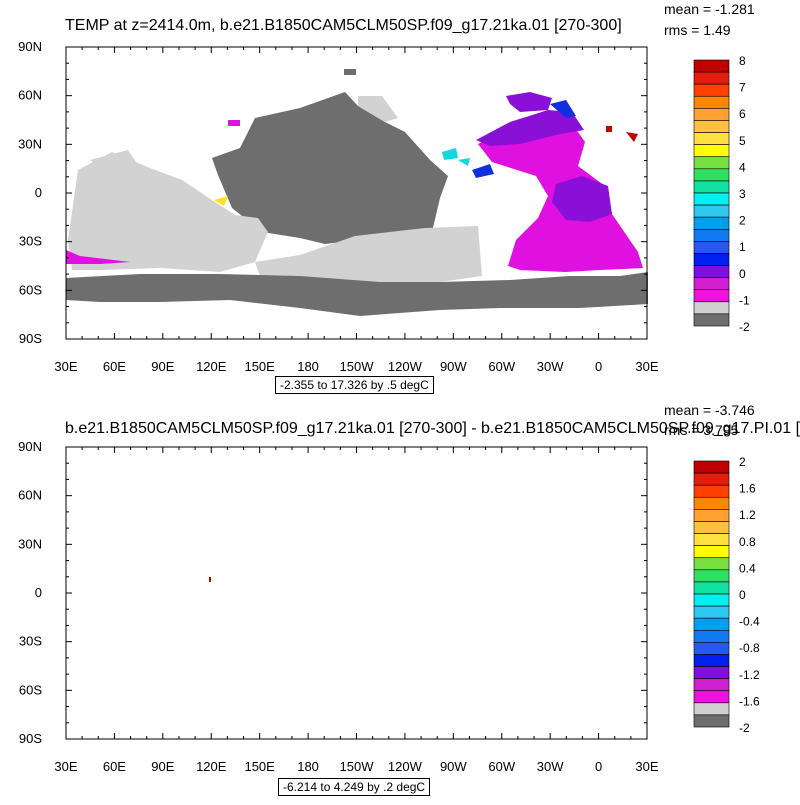  Describe the element at coordinates (354, 385) in the screenshot. I see `contour-range-label: -2.355 to 17.326 by .5 degC` at that location.